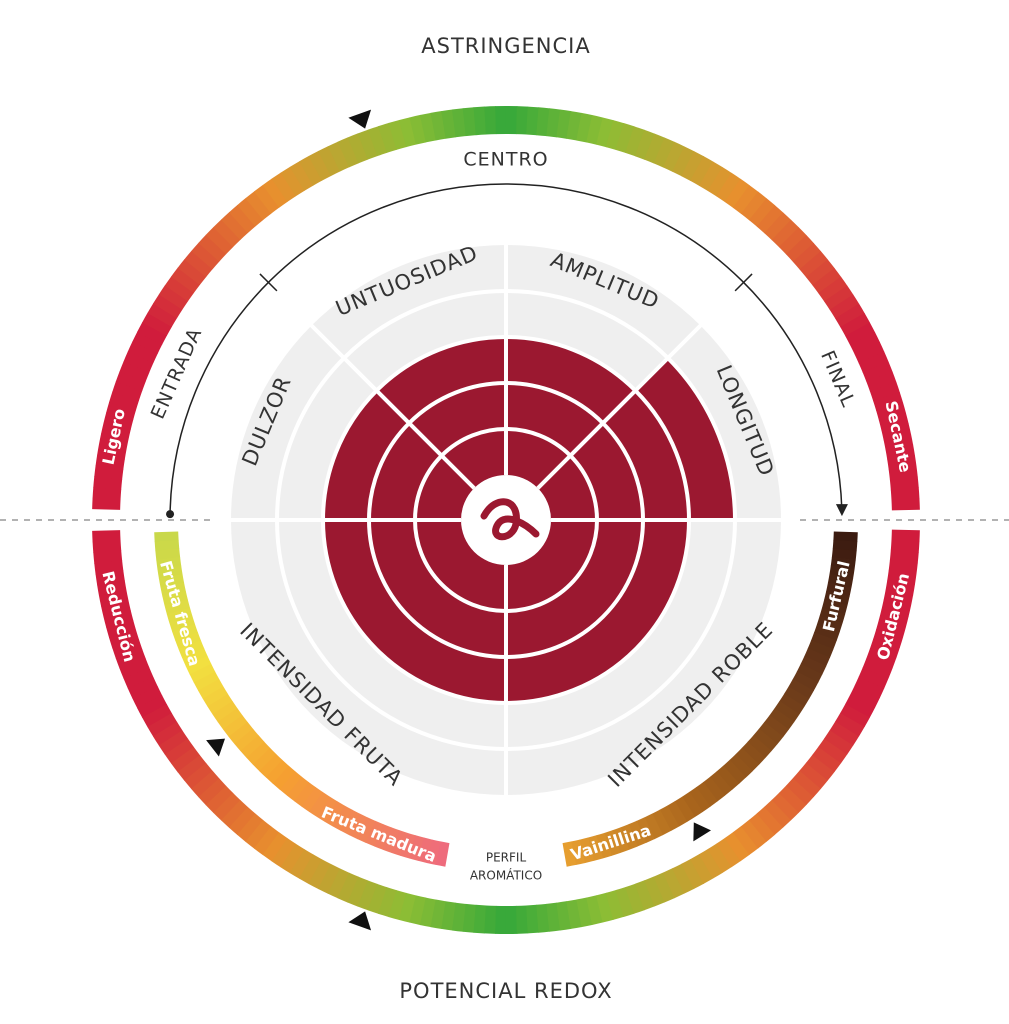 The image size is (1009, 1024). I want to click on sector-value, so click(597, 611).